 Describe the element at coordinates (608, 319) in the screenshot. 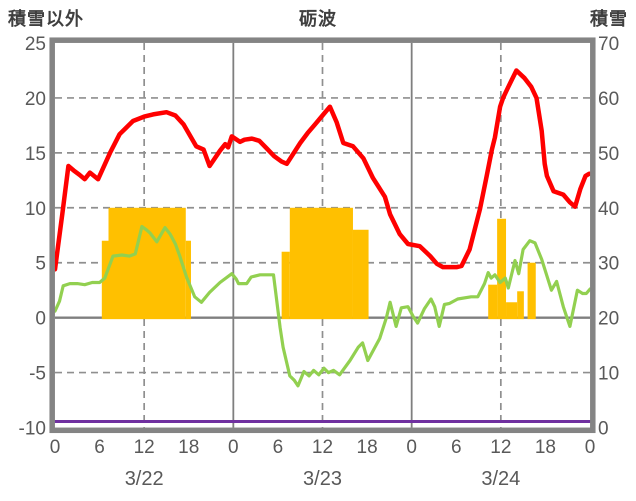

I see `y-right-tick-label: 20` at that location.